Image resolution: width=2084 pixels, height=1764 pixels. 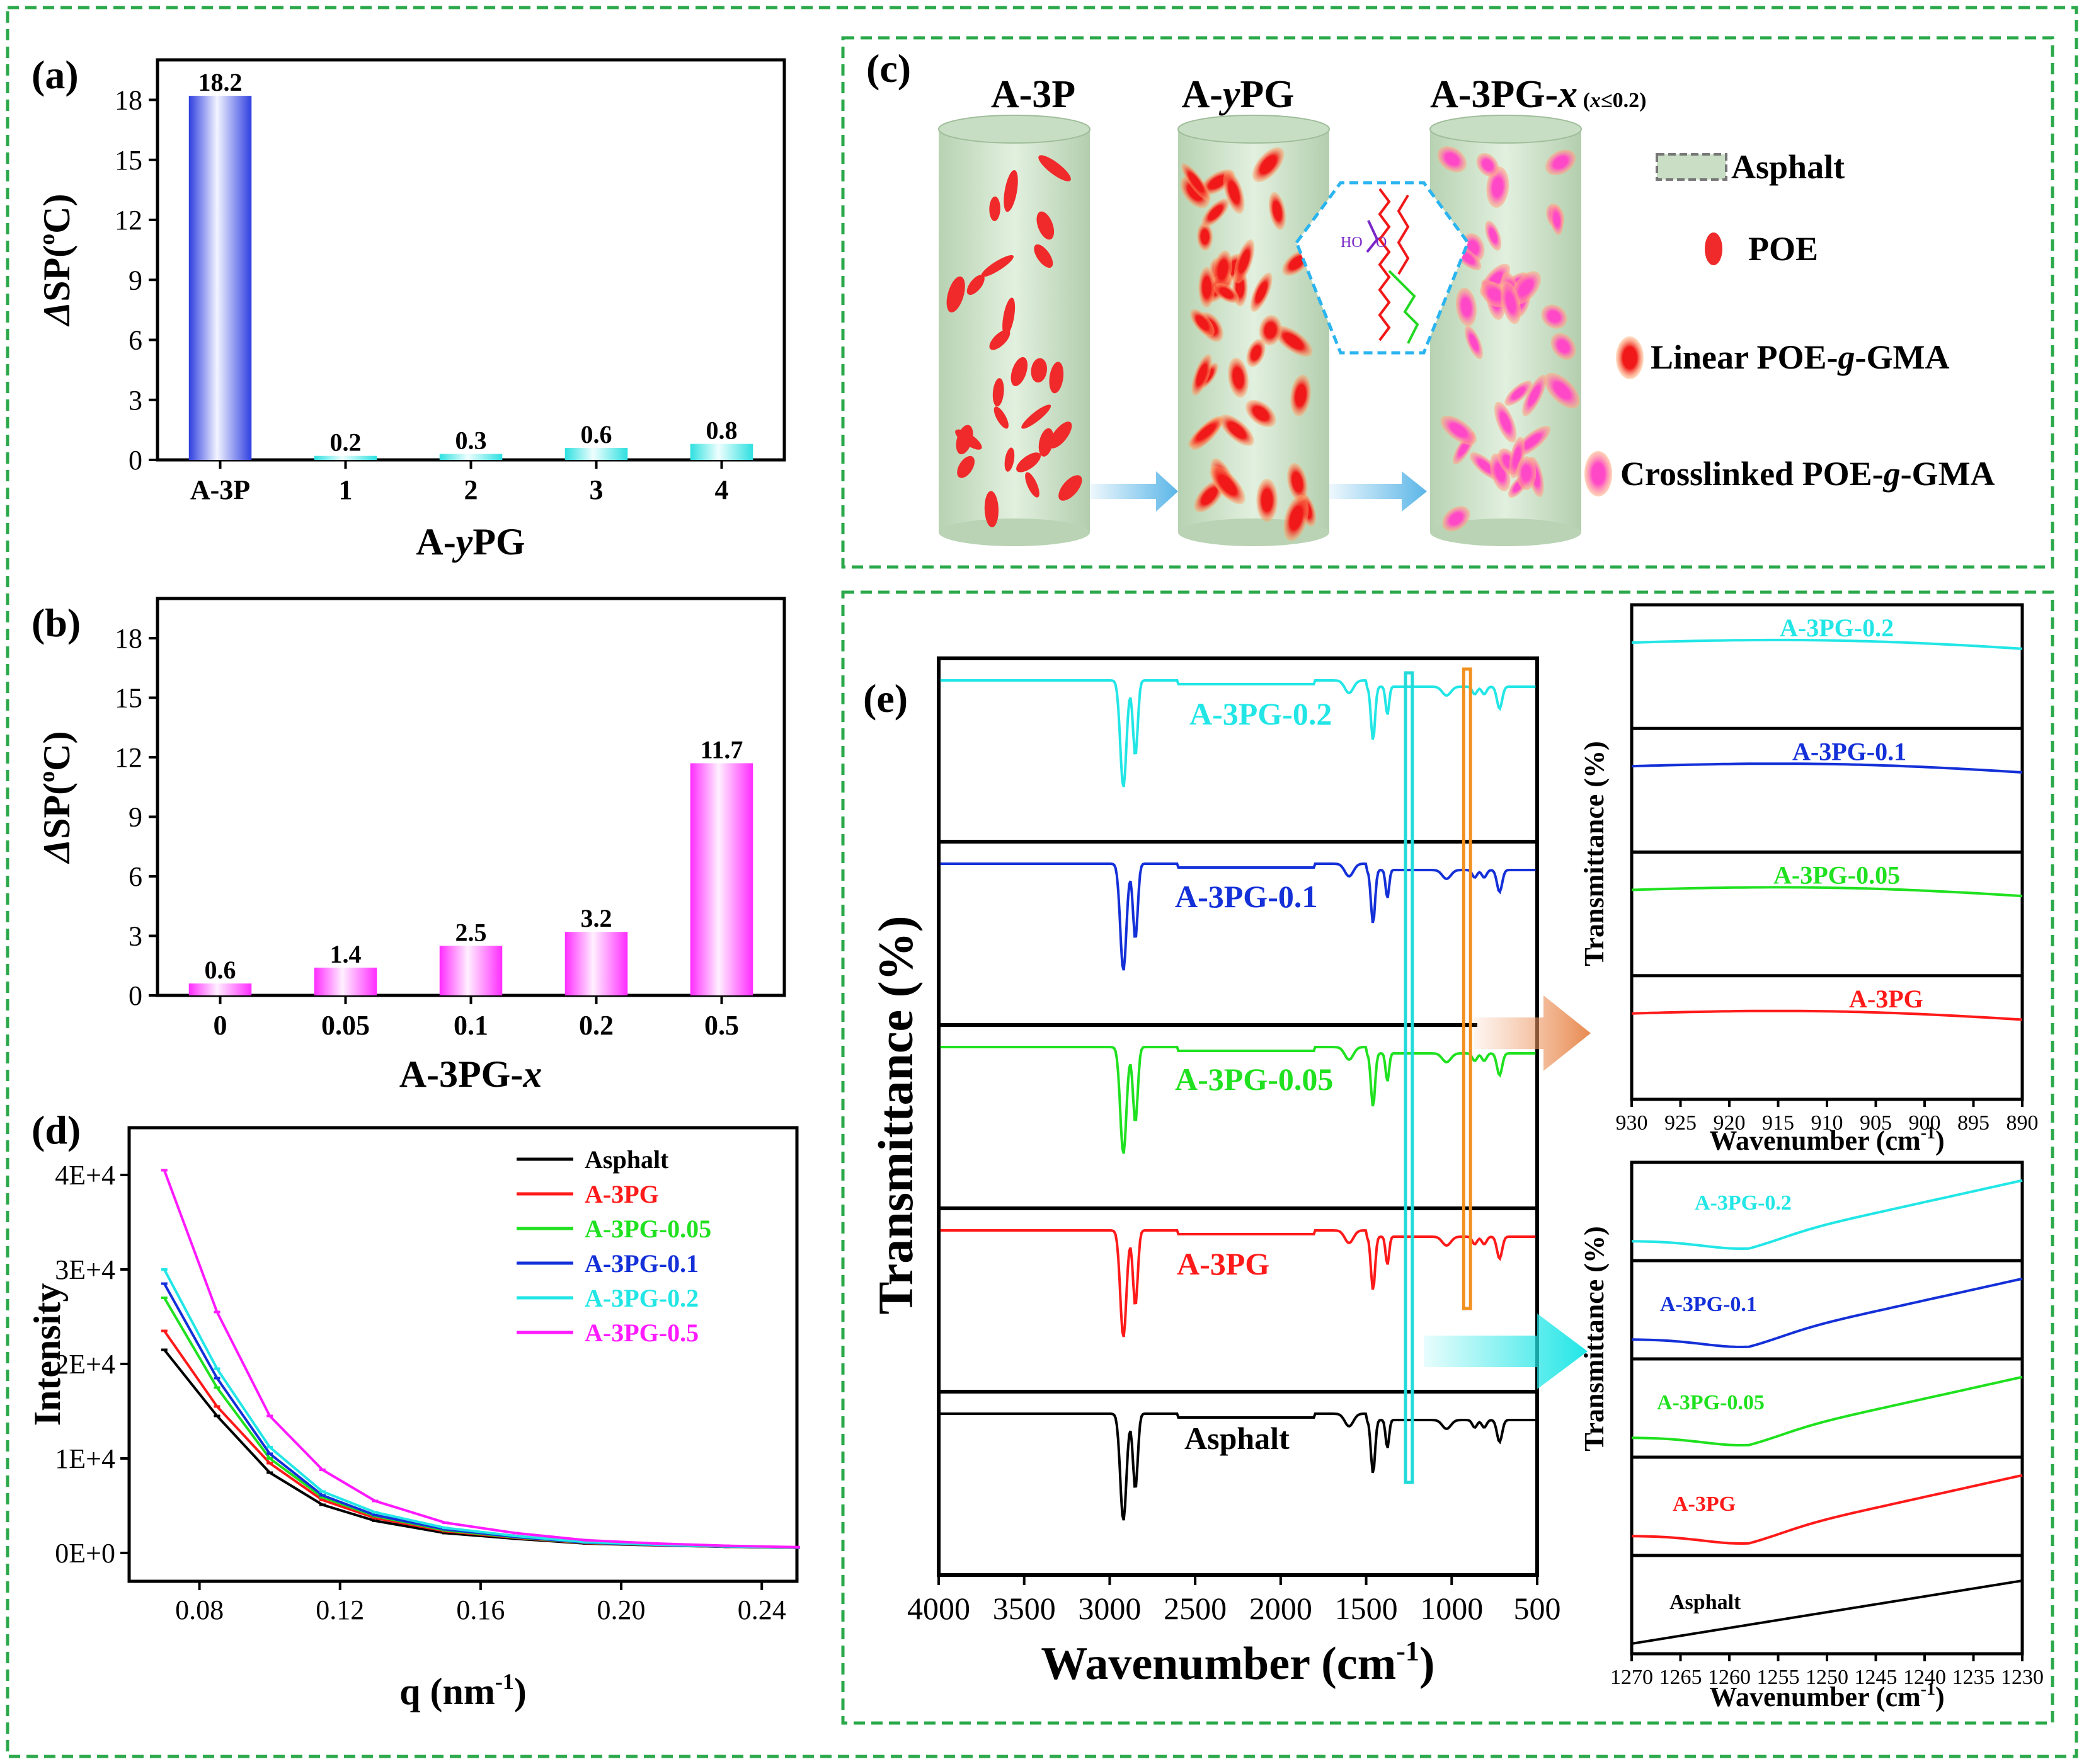 I want to click on zoom-arrow-orange, so click(x=1532, y=1033).